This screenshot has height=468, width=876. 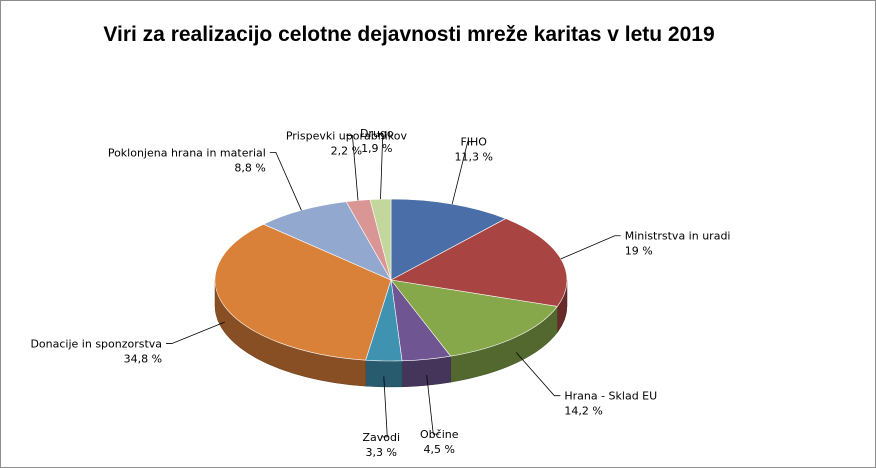 I want to click on leader-line-drugo, so click(x=380, y=166).